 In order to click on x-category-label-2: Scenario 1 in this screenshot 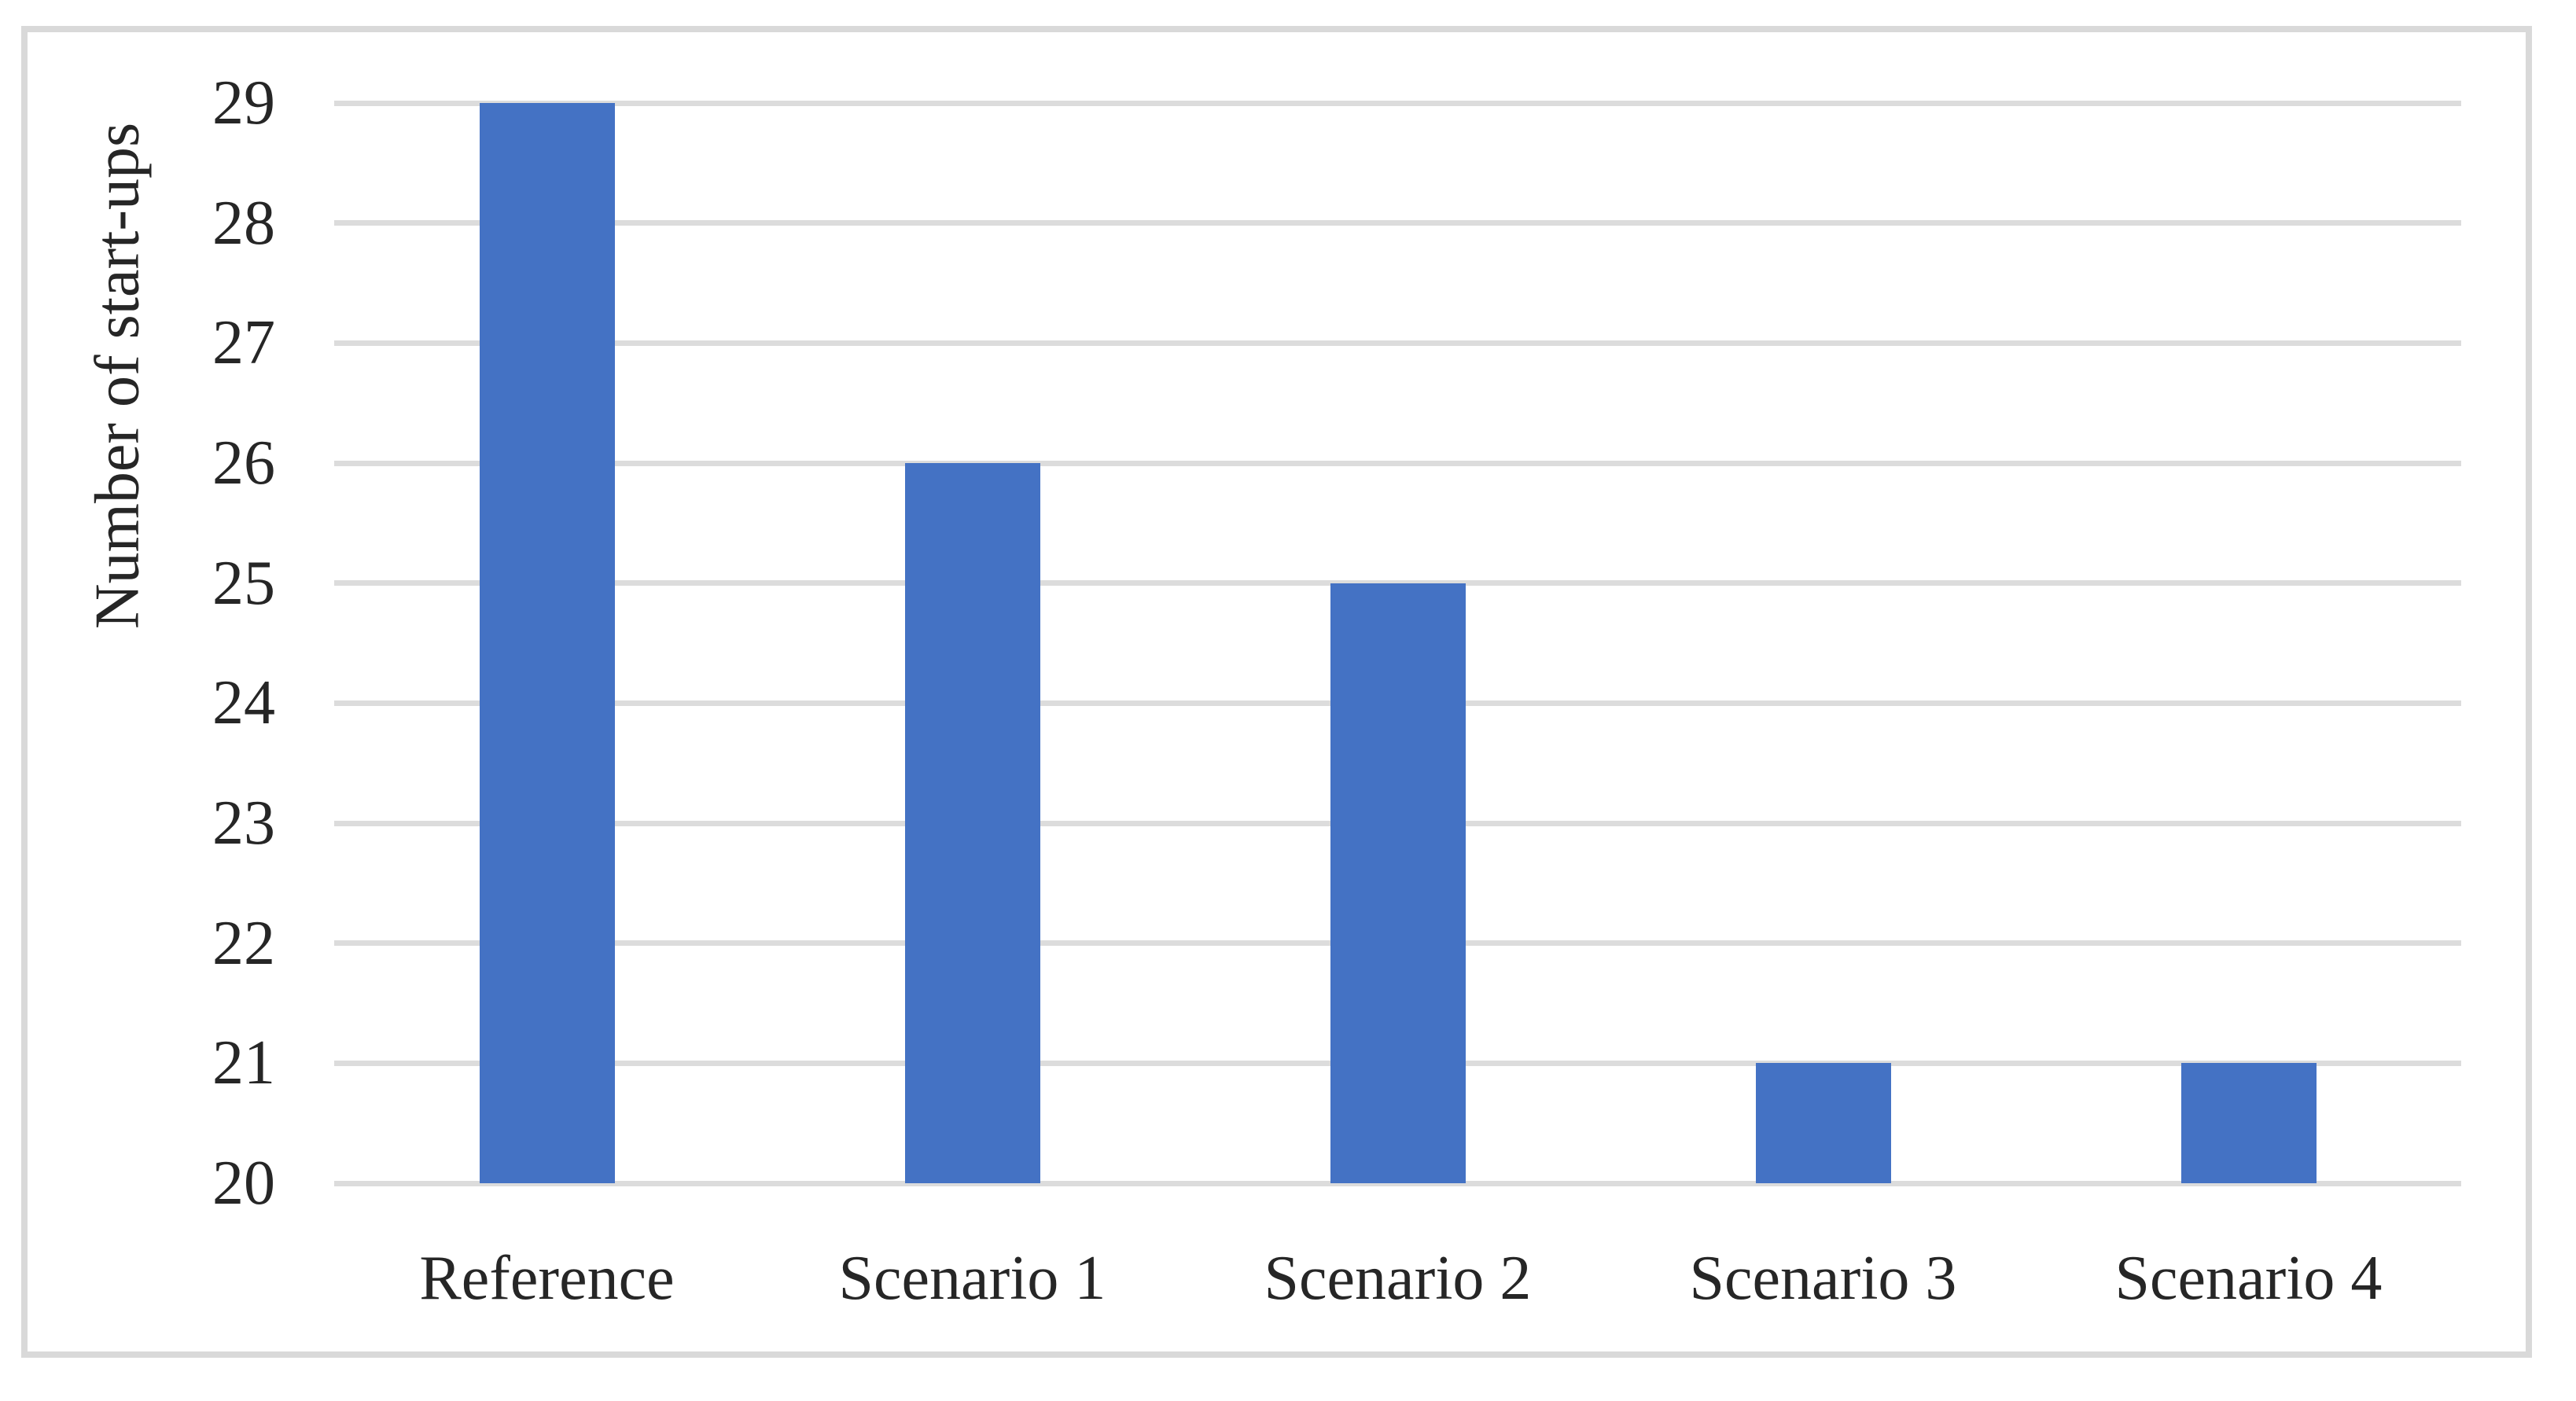, I will do `click(972, 1278)`.